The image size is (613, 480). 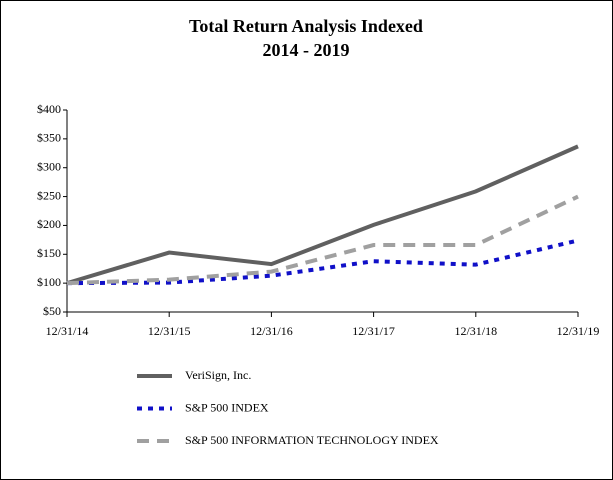 I want to click on x-tick-label: 12/31/15, so click(x=169, y=331).